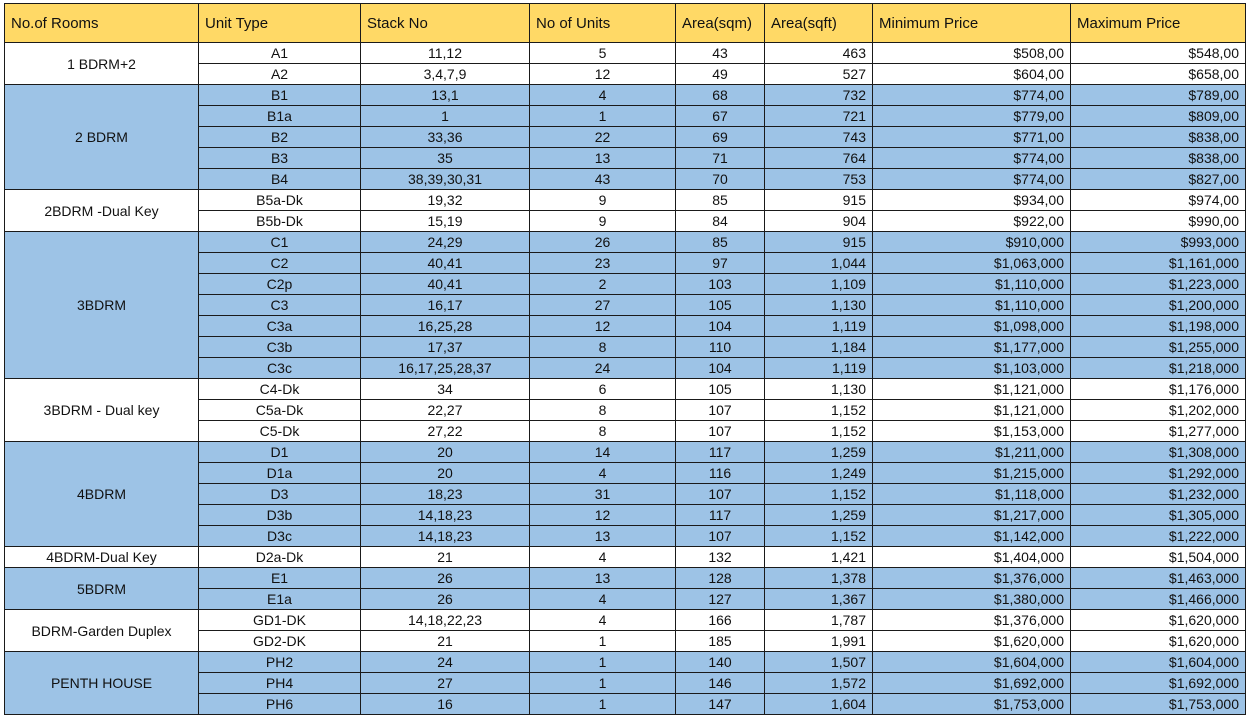 The image size is (1250, 724). Describe the element at coordinates (445, 116) in the screenshot. I see `stack-no-cell: 1` at that location.